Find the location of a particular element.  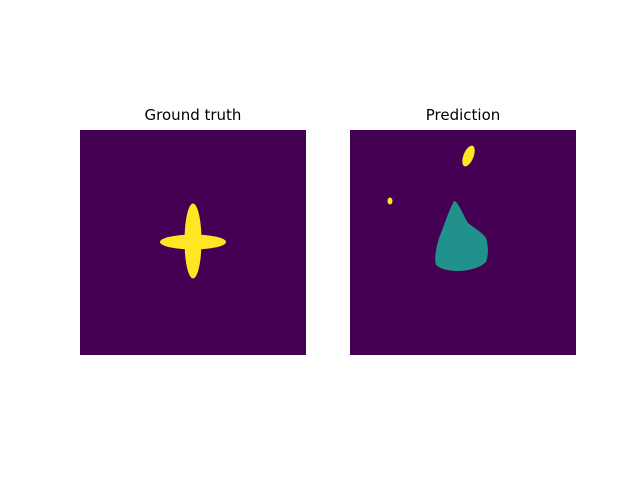

prediction-title: Prediction is located at coordinates (463, 115).